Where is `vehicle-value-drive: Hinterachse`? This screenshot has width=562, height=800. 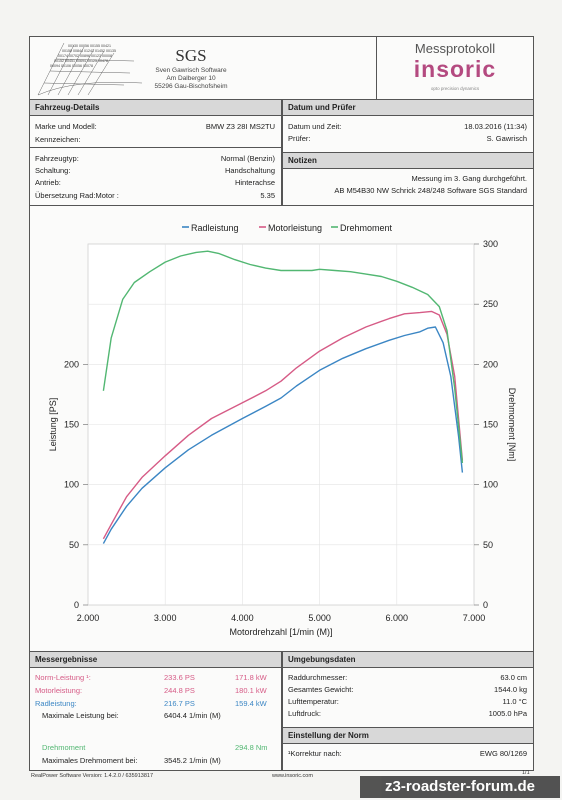
vehicle-value-drive: Hinterachse is located at coordinates (254, 182).